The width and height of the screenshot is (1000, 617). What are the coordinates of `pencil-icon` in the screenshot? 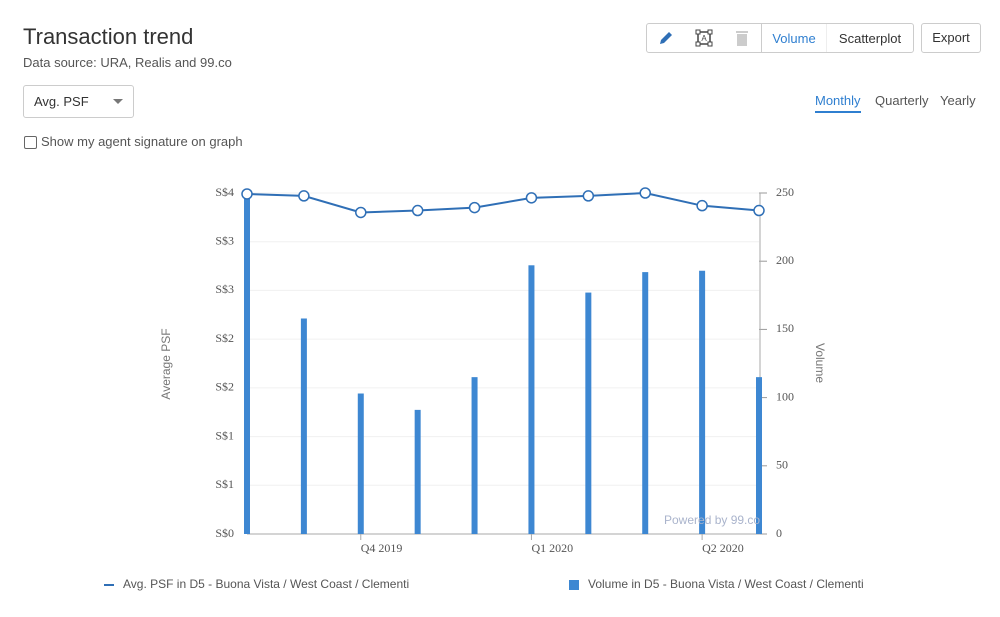 It's located at (666, 38).